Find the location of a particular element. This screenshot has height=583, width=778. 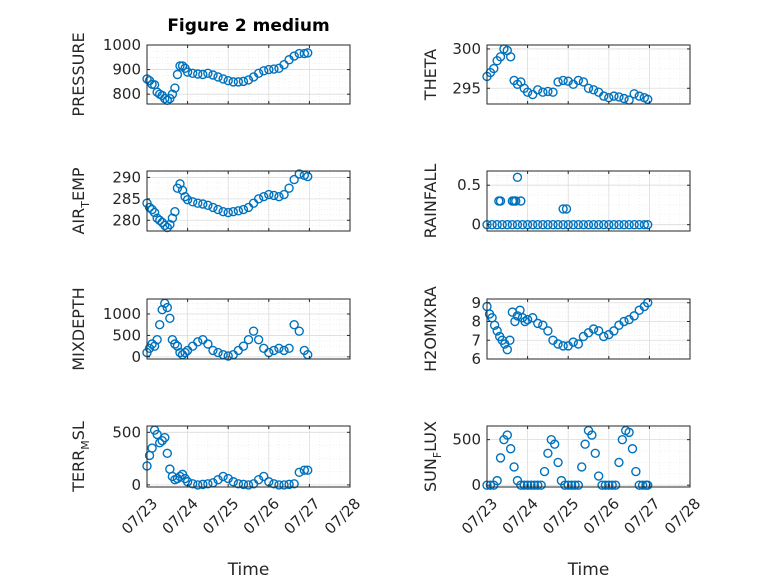

y-tick-label: 500 is located at coordinates (466, 440).